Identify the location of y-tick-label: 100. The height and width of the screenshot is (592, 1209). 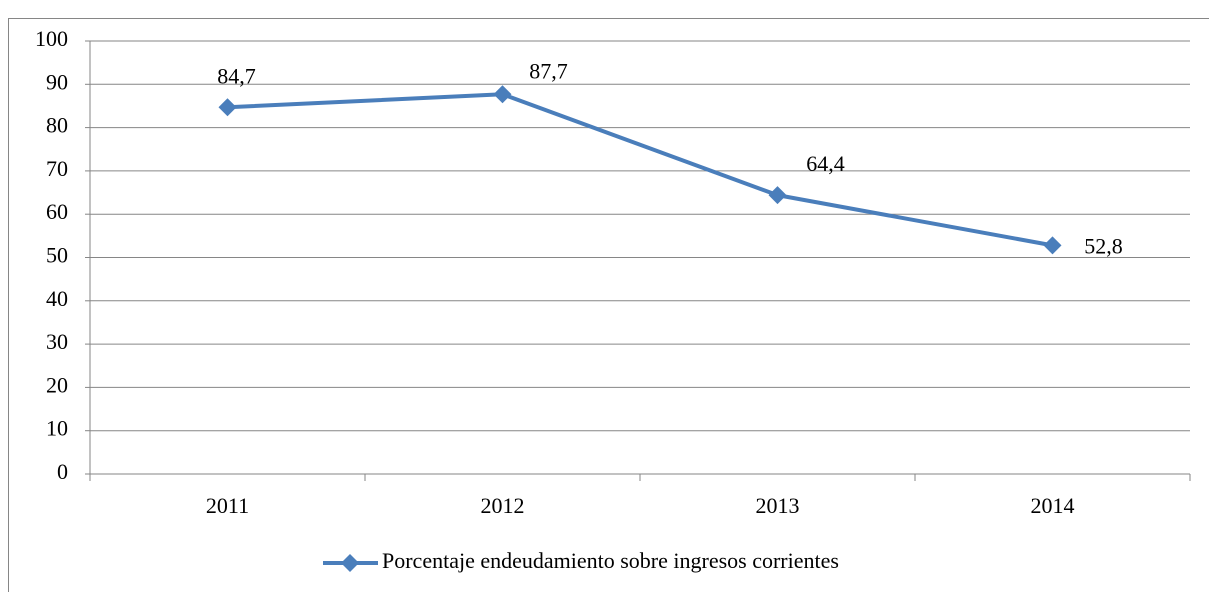
(51, 38).